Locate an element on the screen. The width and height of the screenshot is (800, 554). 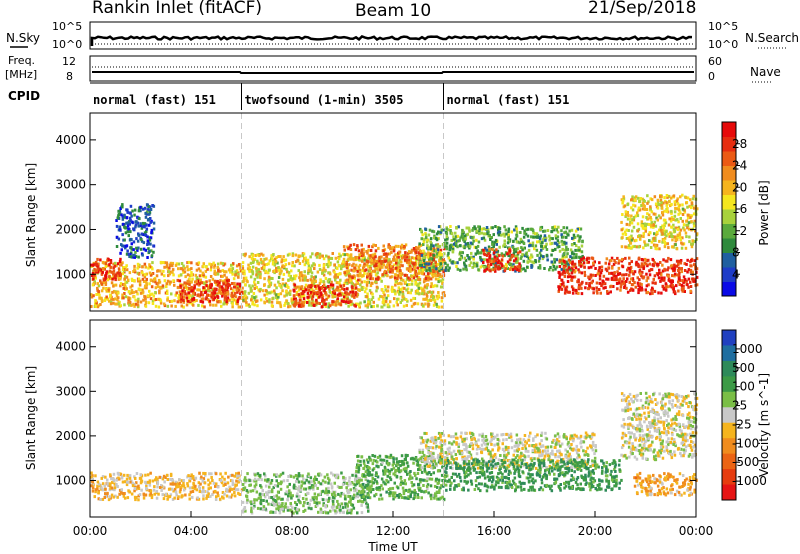
freq-left-tick-top: 12 is located at coordinates (69, 61).